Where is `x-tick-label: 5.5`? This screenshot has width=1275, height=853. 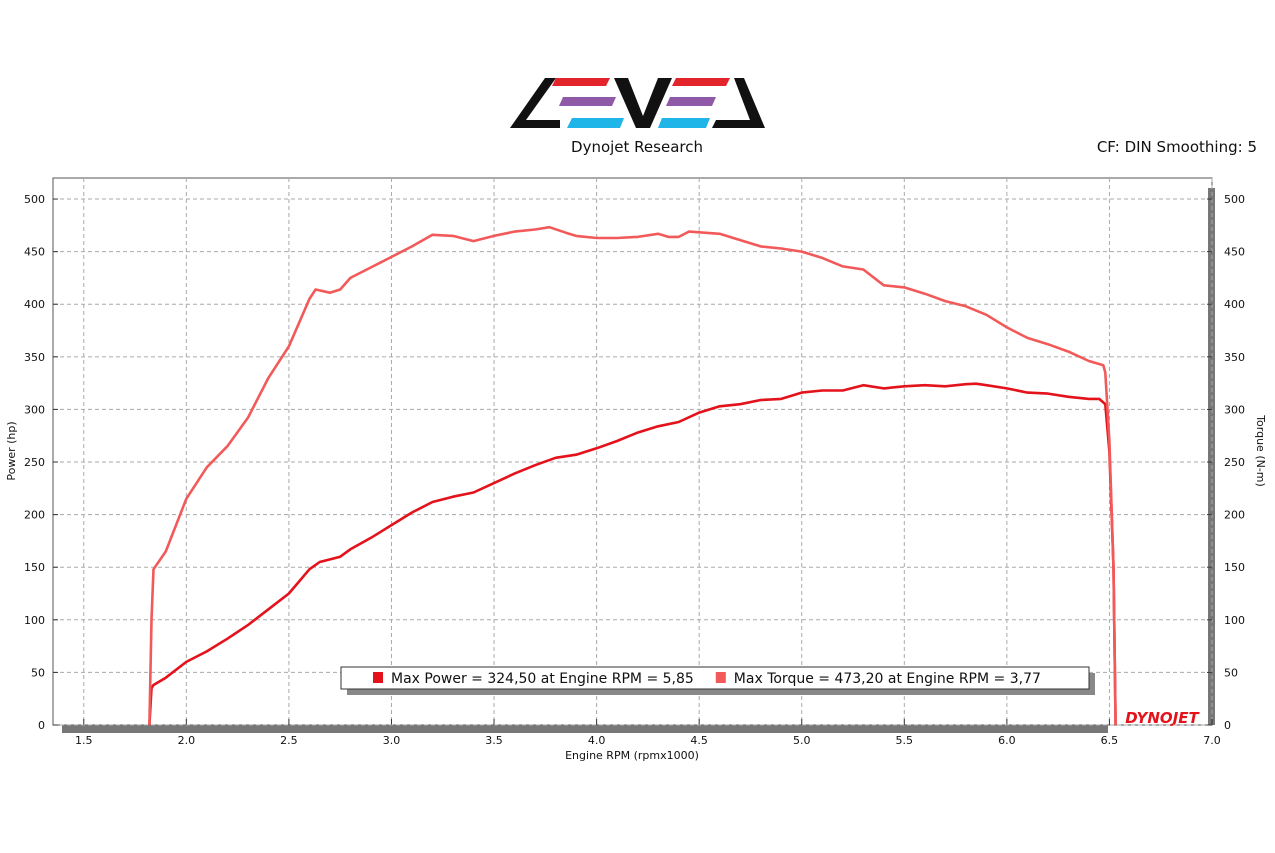
x-tick-label: 5.5 is located at coordinates (905, 740).